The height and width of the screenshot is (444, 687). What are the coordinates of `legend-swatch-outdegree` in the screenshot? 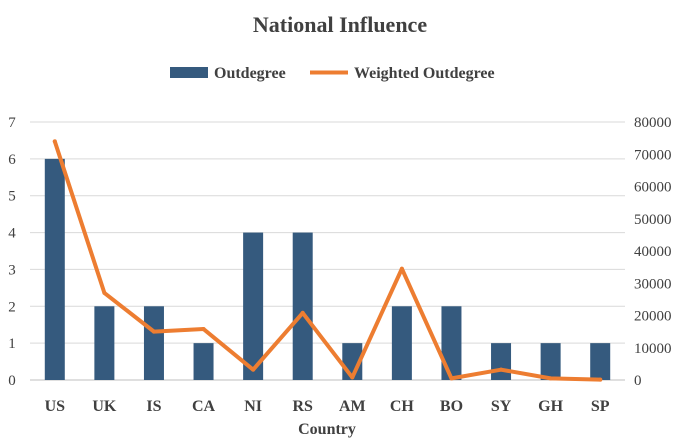 It's located at (189, 72).